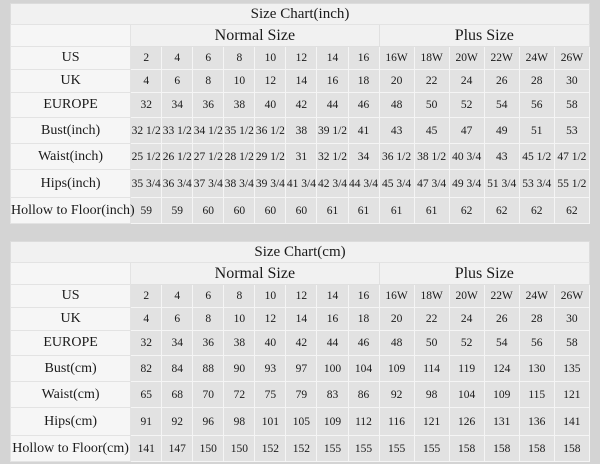 Image resolution: width=600 pixels, height=464 pixels. Describe the element at coordinates (177, 394) in the screenshot. I see `size-value-cell: 68` at that location.